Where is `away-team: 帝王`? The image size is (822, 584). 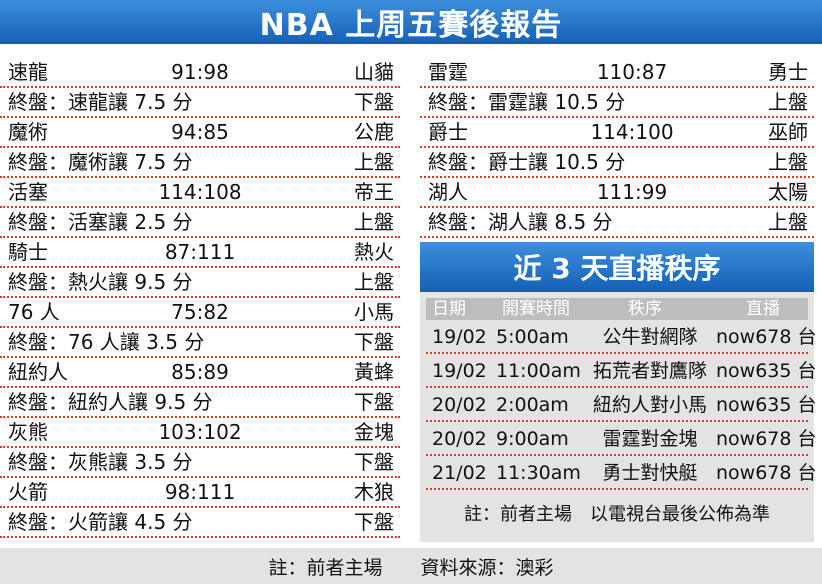
away-team: 帝王 is located at coordinates (374, 192).